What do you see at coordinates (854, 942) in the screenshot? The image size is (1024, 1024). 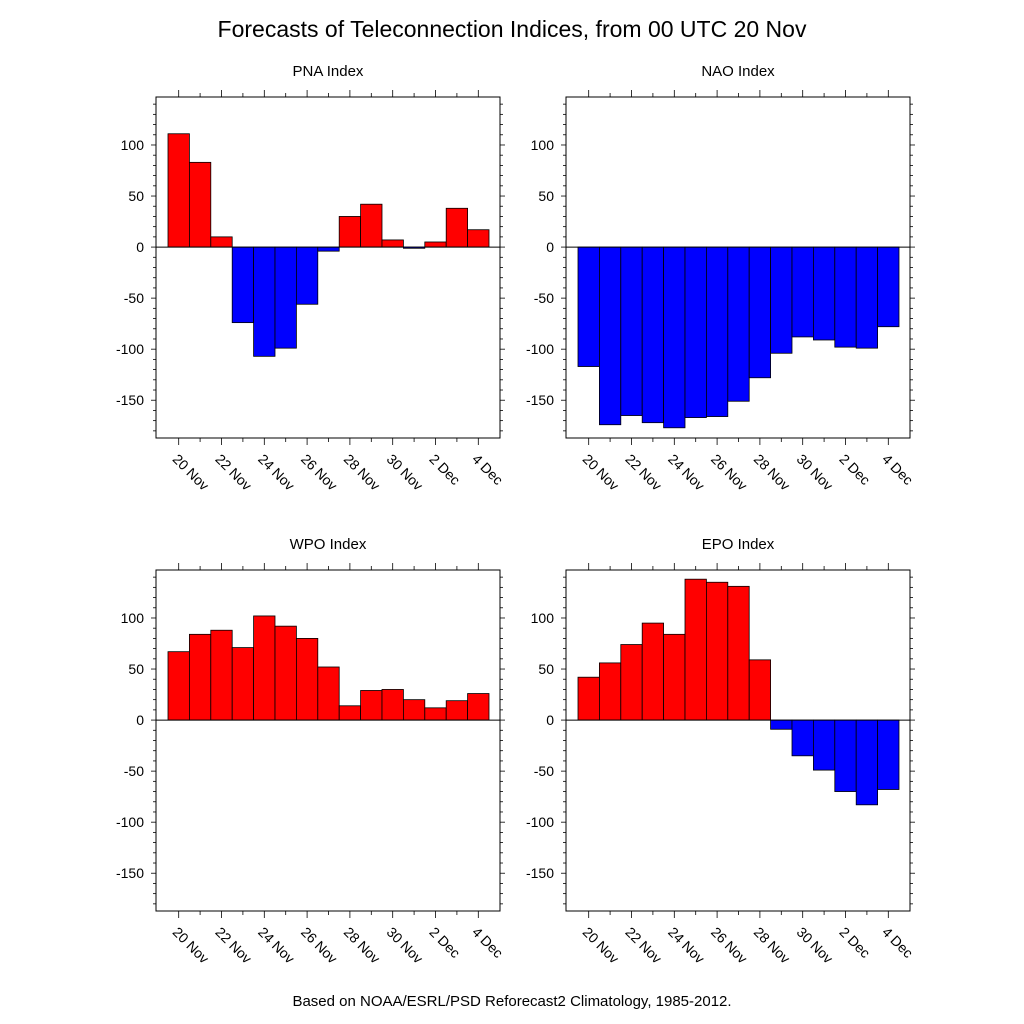 I see `epo-x-tick-label: 2 Dec` at bounding box center [854, 942].